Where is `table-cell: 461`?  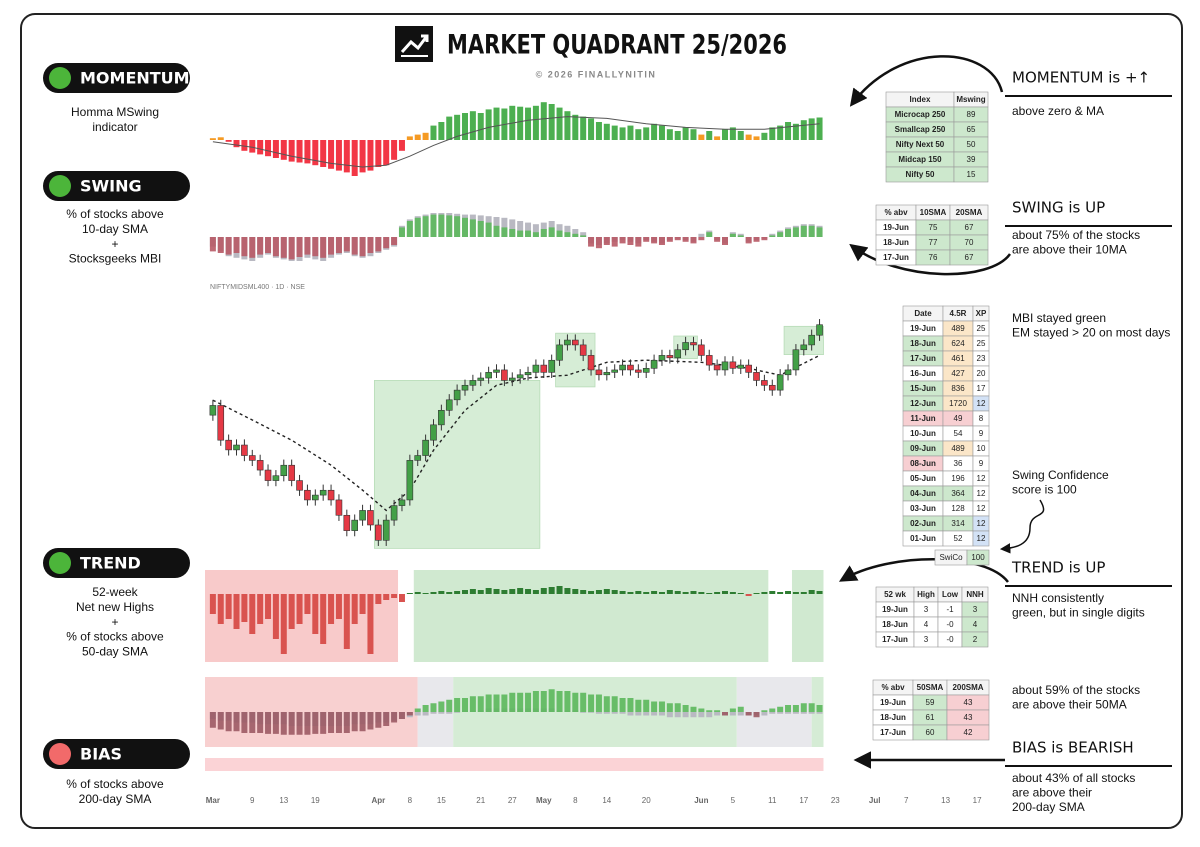
table-cell: 461 is located at coordinates (958, 358).